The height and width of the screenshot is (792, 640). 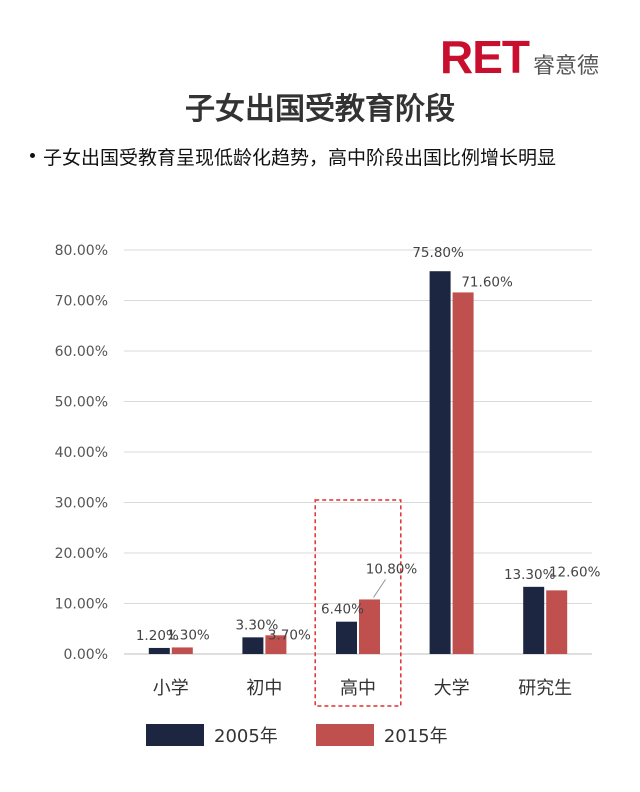 I want to click on page-title: 子女出国受教育阶段, so click(x=320, y=109).